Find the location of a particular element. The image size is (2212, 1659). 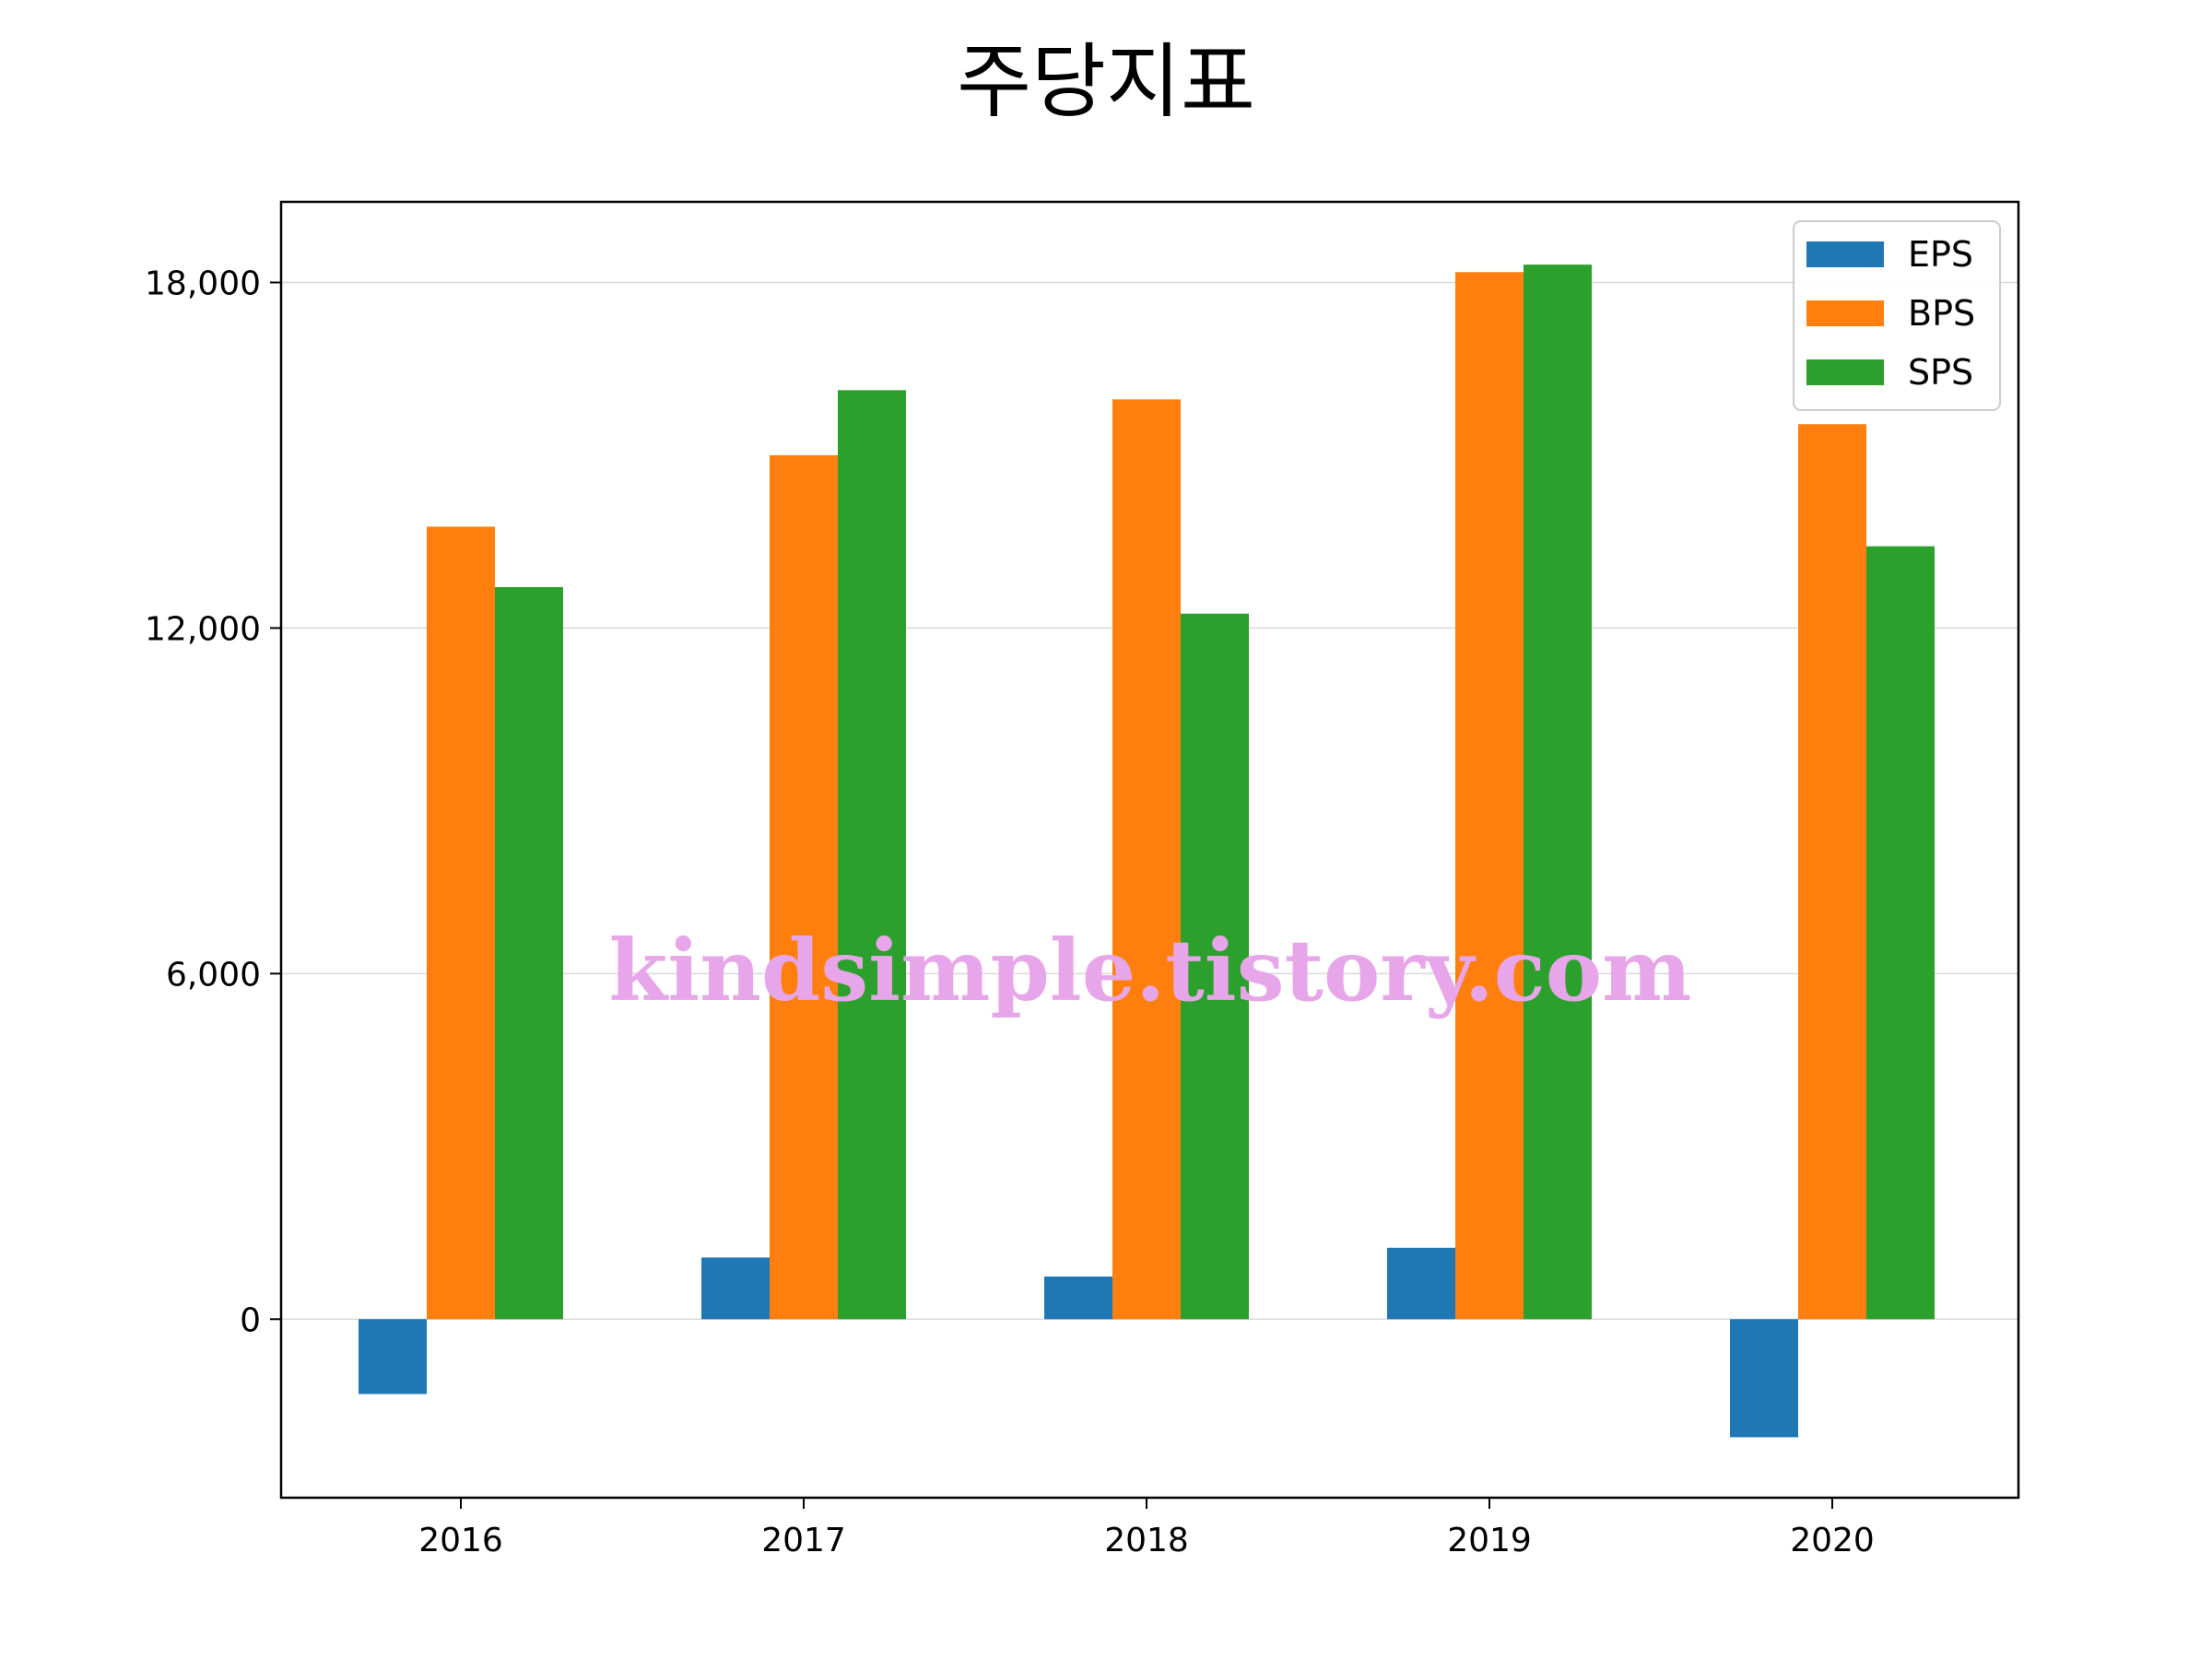

bar-bps-2020 is located at coordinates (1832, 872).